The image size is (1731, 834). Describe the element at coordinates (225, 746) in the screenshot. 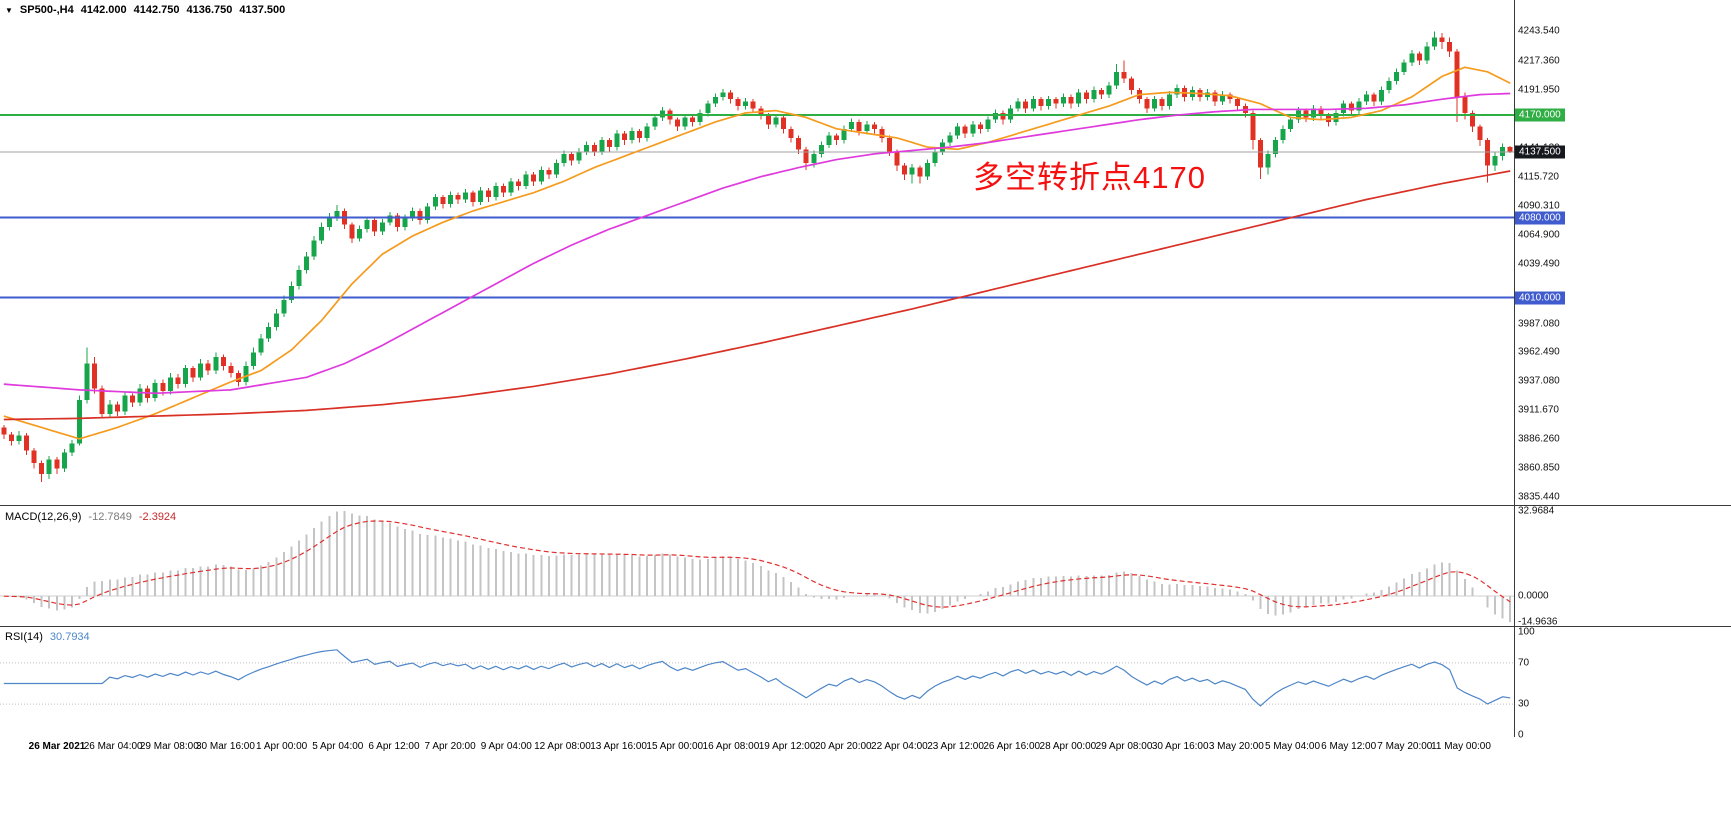

I see `time-label: 30 Mar 16:00` at that location.